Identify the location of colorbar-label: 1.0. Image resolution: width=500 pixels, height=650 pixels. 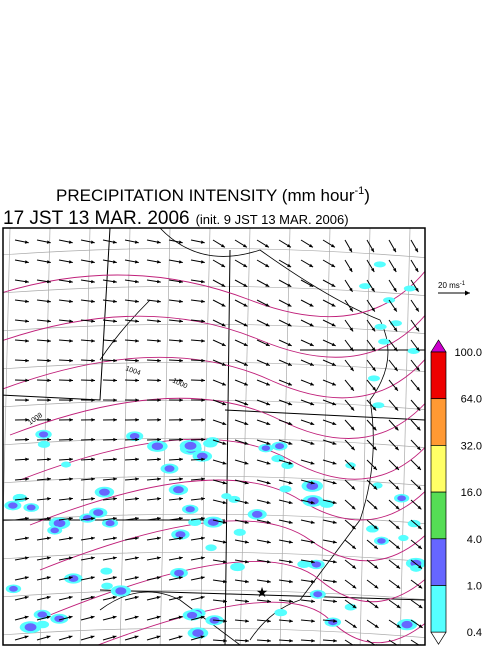
(474, 587).